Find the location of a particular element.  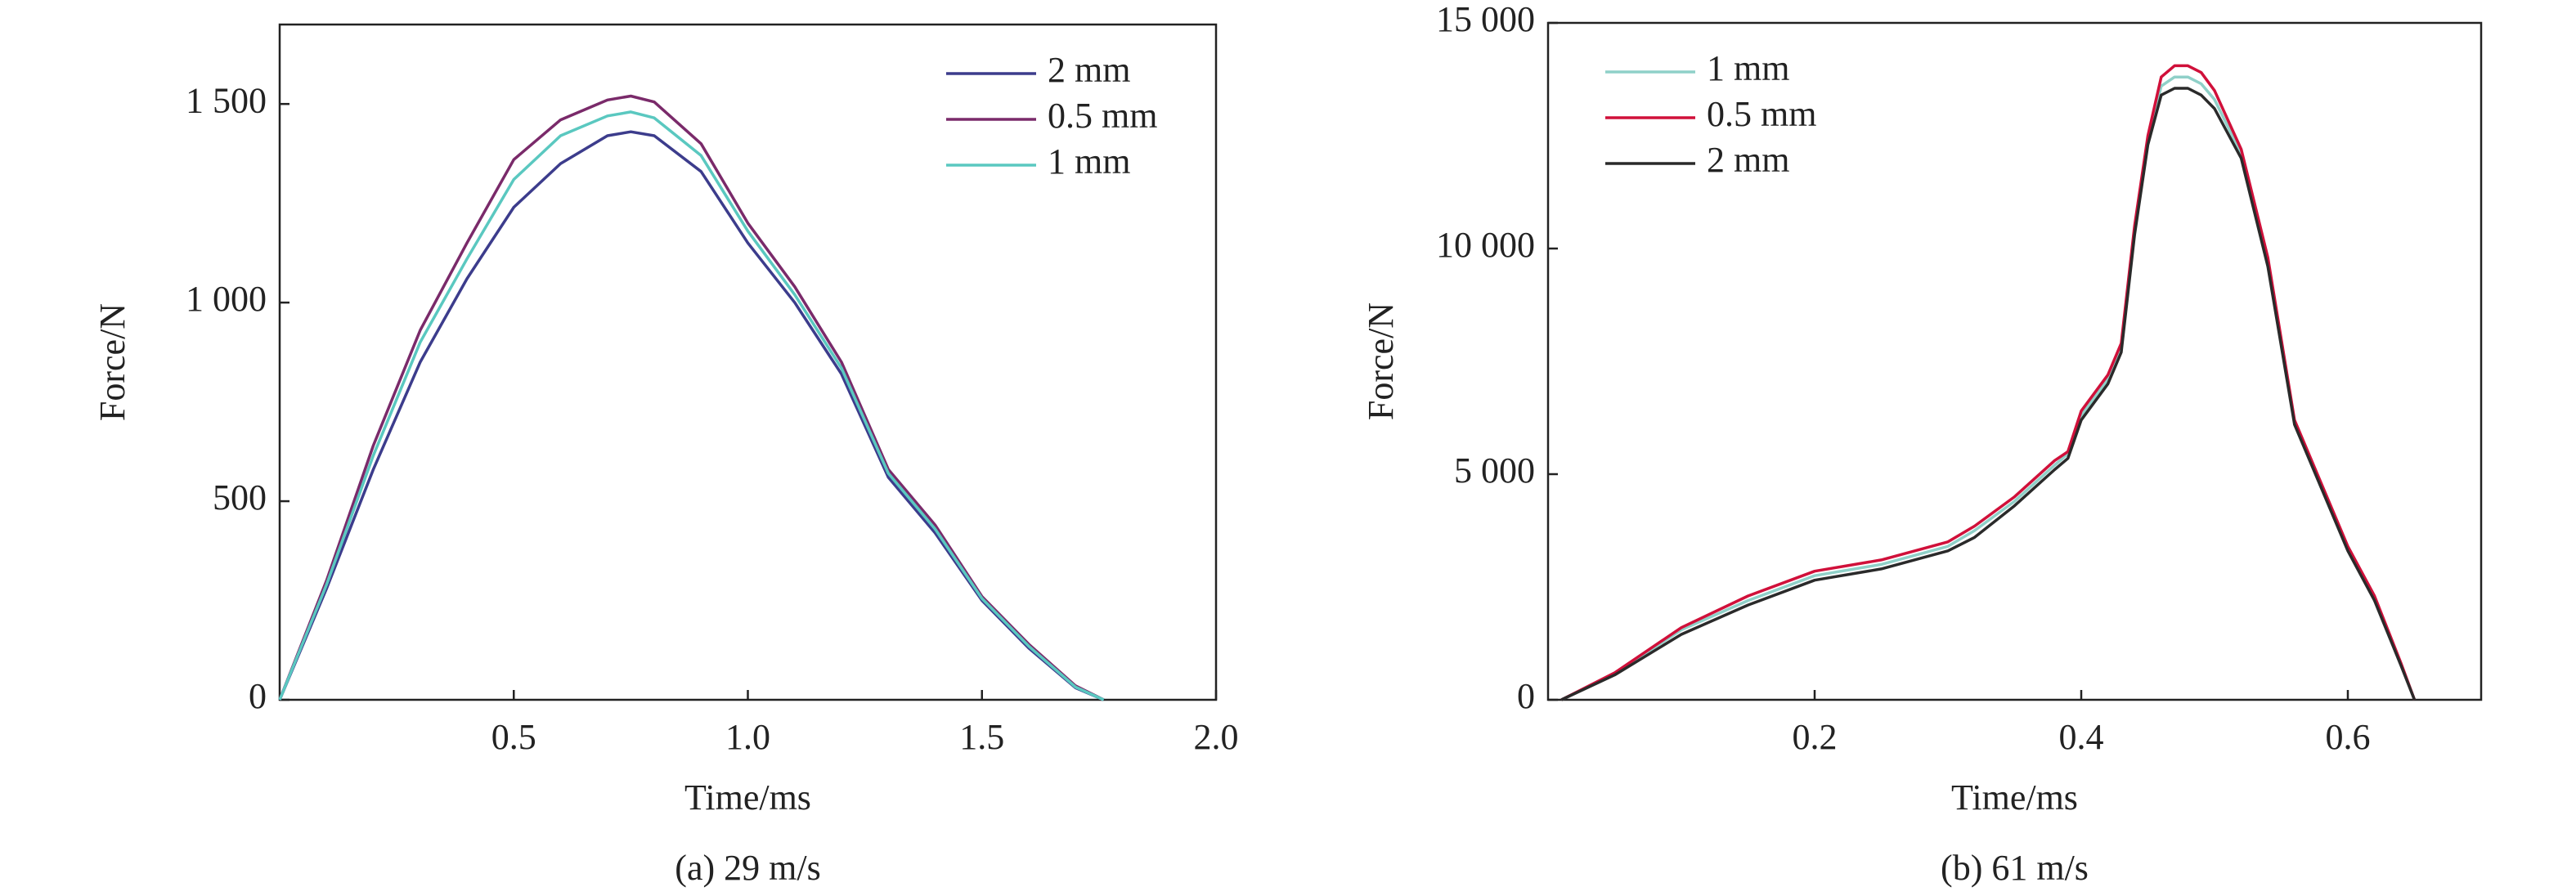

x-tick-label: 0.2 is located at coordinates (1815, 737).